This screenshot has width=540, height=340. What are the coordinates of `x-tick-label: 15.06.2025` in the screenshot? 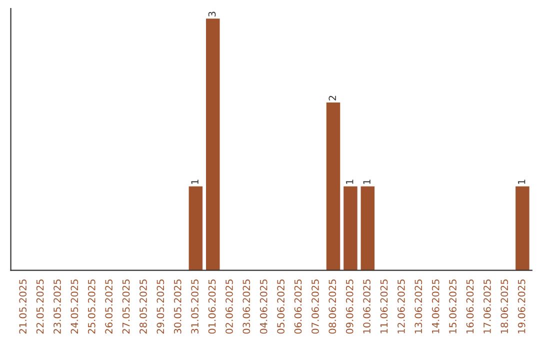 It's located at (452, 306).